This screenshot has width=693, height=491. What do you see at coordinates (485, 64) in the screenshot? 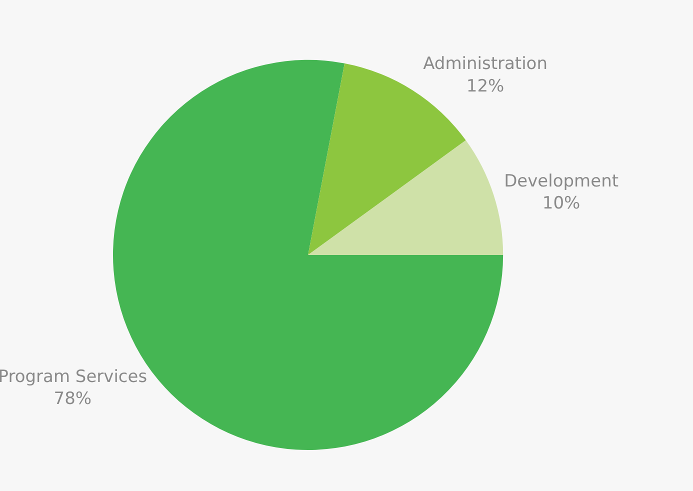
I see `slice-label: Administration` at bounding box center [485, 64].